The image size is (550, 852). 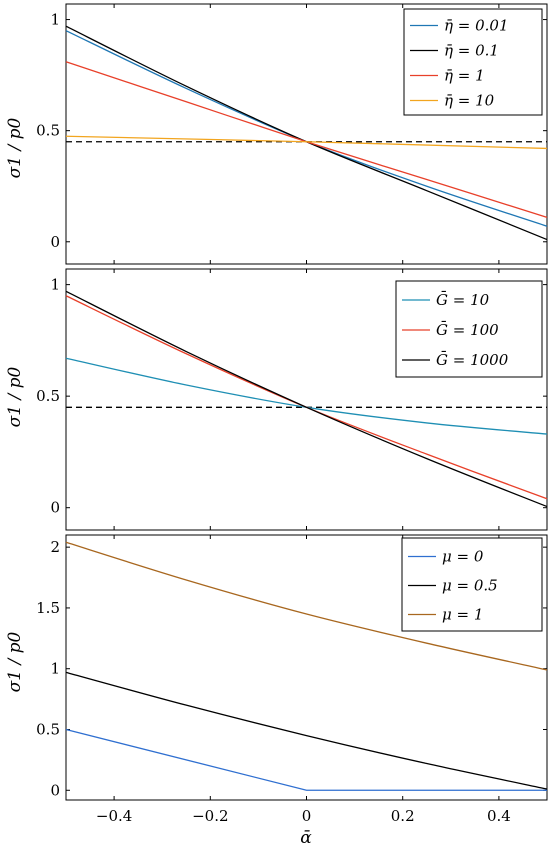 What do you see at coordinates (306, 838) in the screenshot?
I see `x-axis-label: ᾱ` at bounding box center [306, 838].